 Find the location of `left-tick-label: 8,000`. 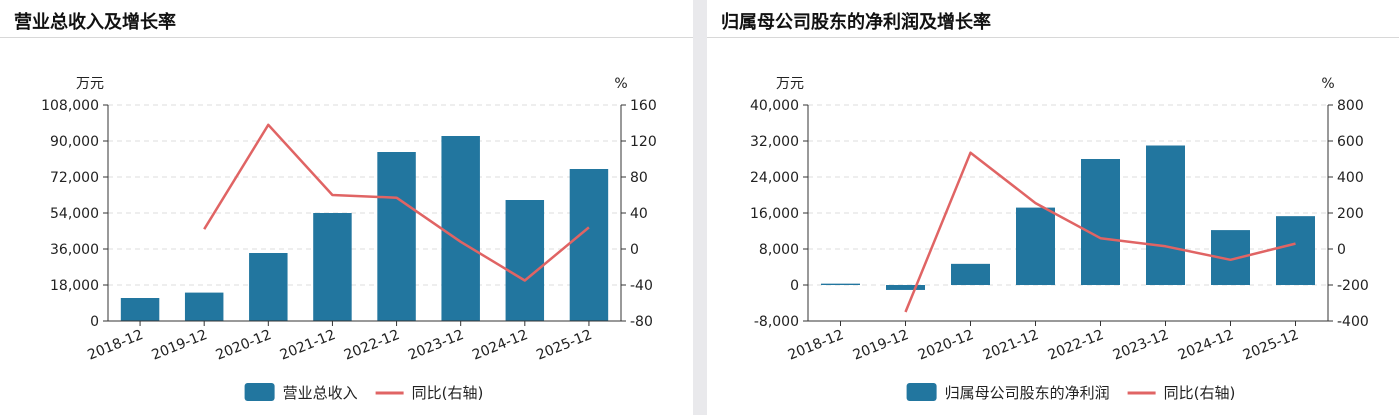

left-tick-label: 8,000 is located at coordinates (779, 250).